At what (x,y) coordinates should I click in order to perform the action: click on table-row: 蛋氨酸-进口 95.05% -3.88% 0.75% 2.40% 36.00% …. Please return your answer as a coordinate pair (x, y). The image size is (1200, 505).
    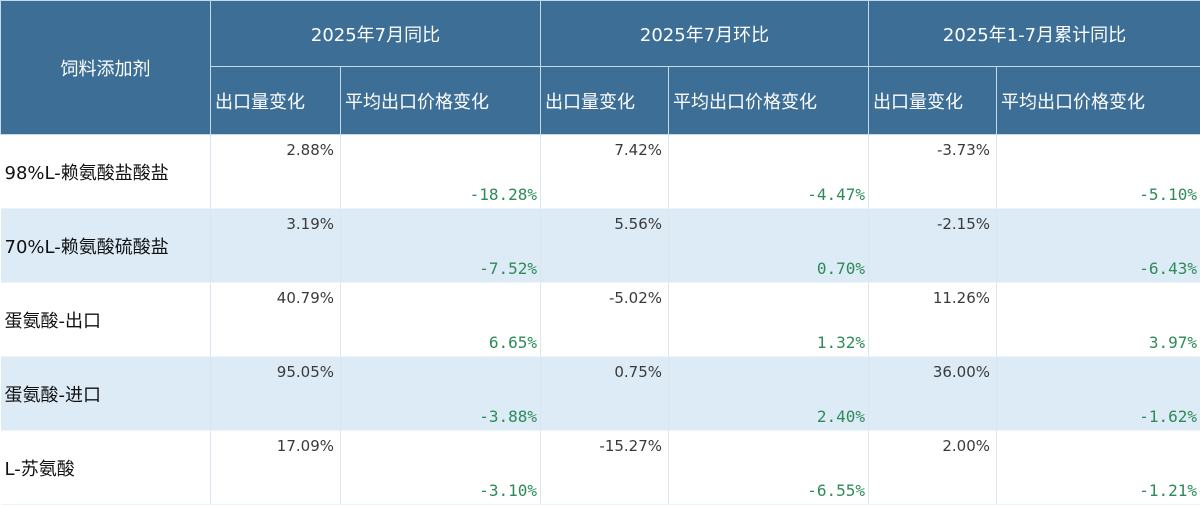
    Looking at the image, I should click on (600, 394).